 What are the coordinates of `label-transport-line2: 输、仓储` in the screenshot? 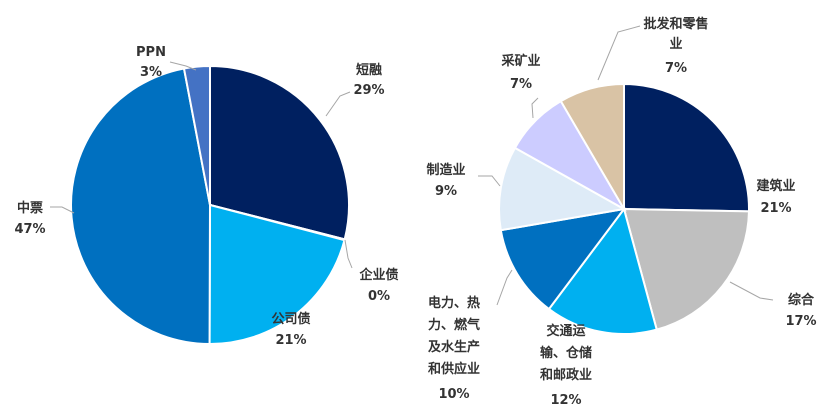 It's located at (566, 353).